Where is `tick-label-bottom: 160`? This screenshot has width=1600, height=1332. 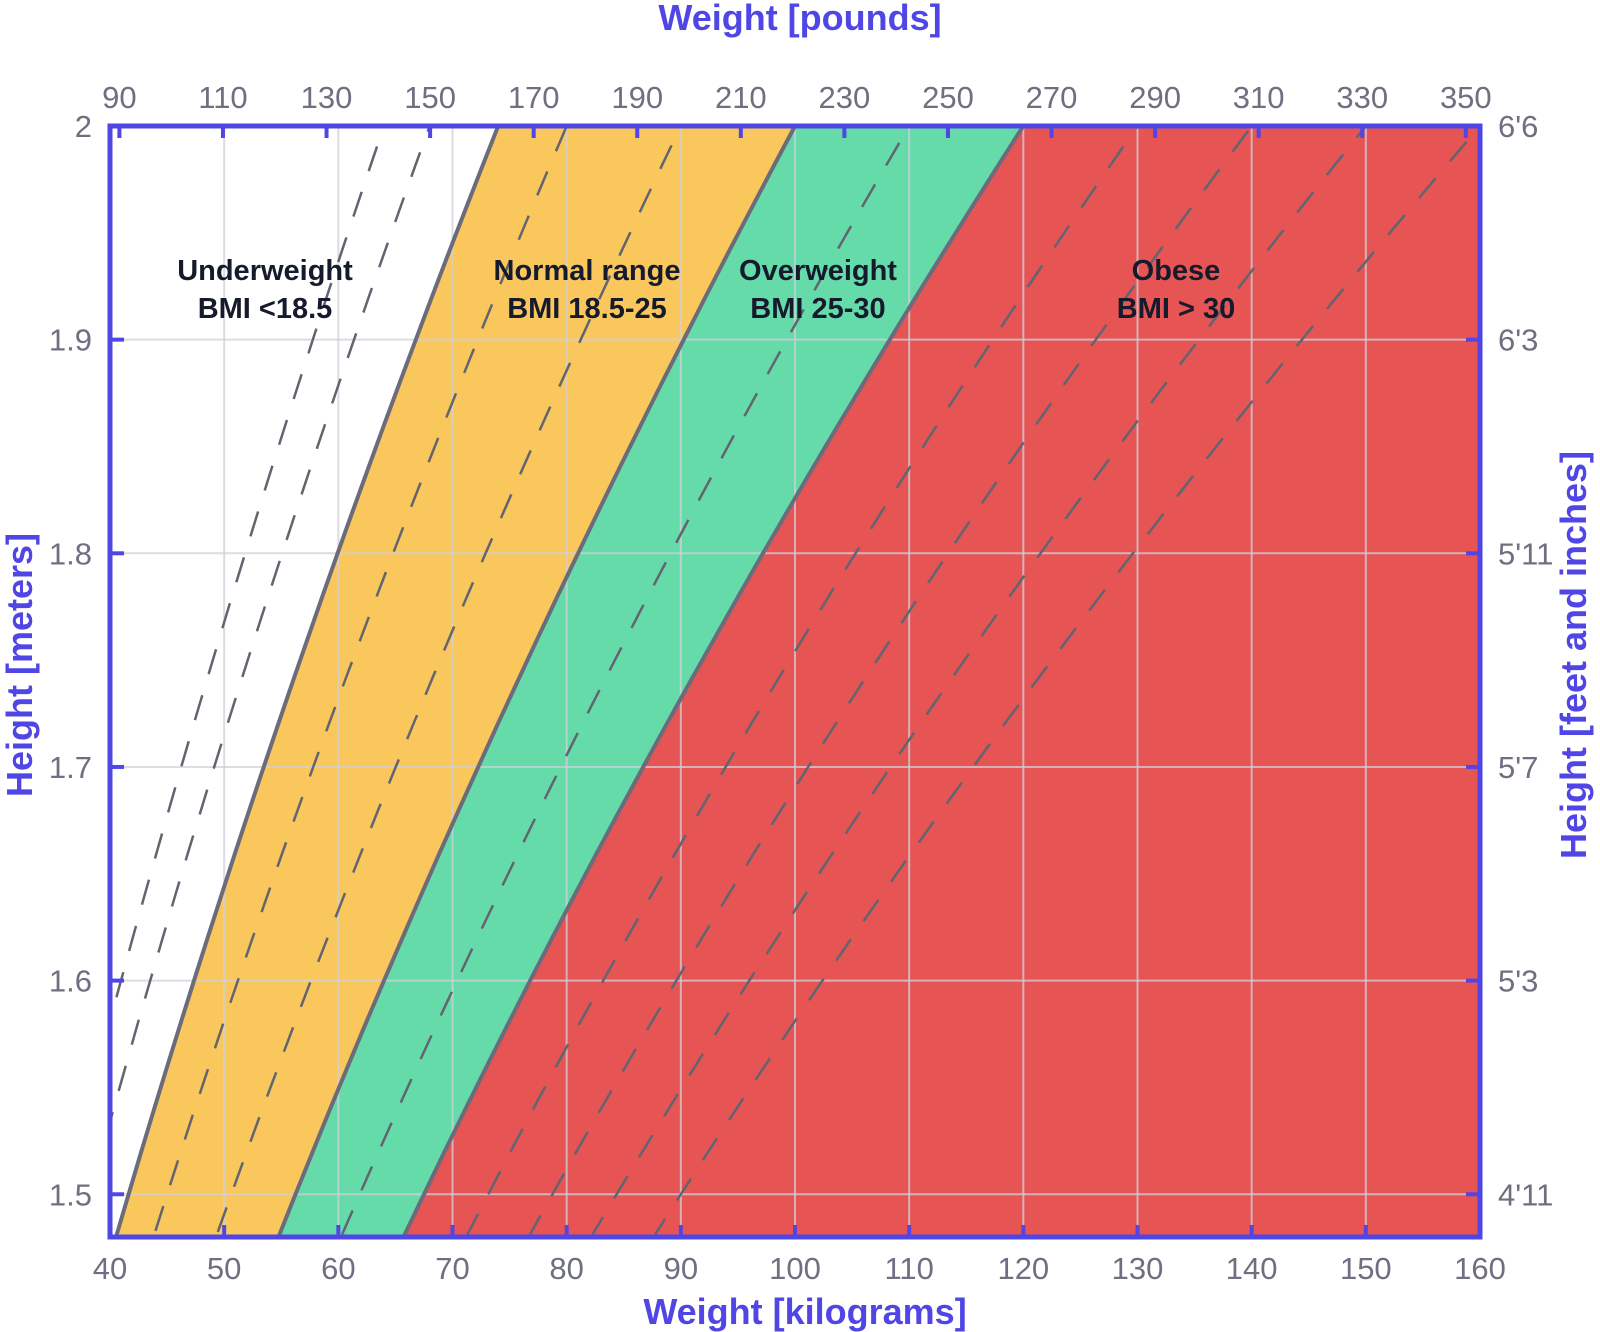
tick-label-bottom: 160 is located at coordinates (1480, 1268).